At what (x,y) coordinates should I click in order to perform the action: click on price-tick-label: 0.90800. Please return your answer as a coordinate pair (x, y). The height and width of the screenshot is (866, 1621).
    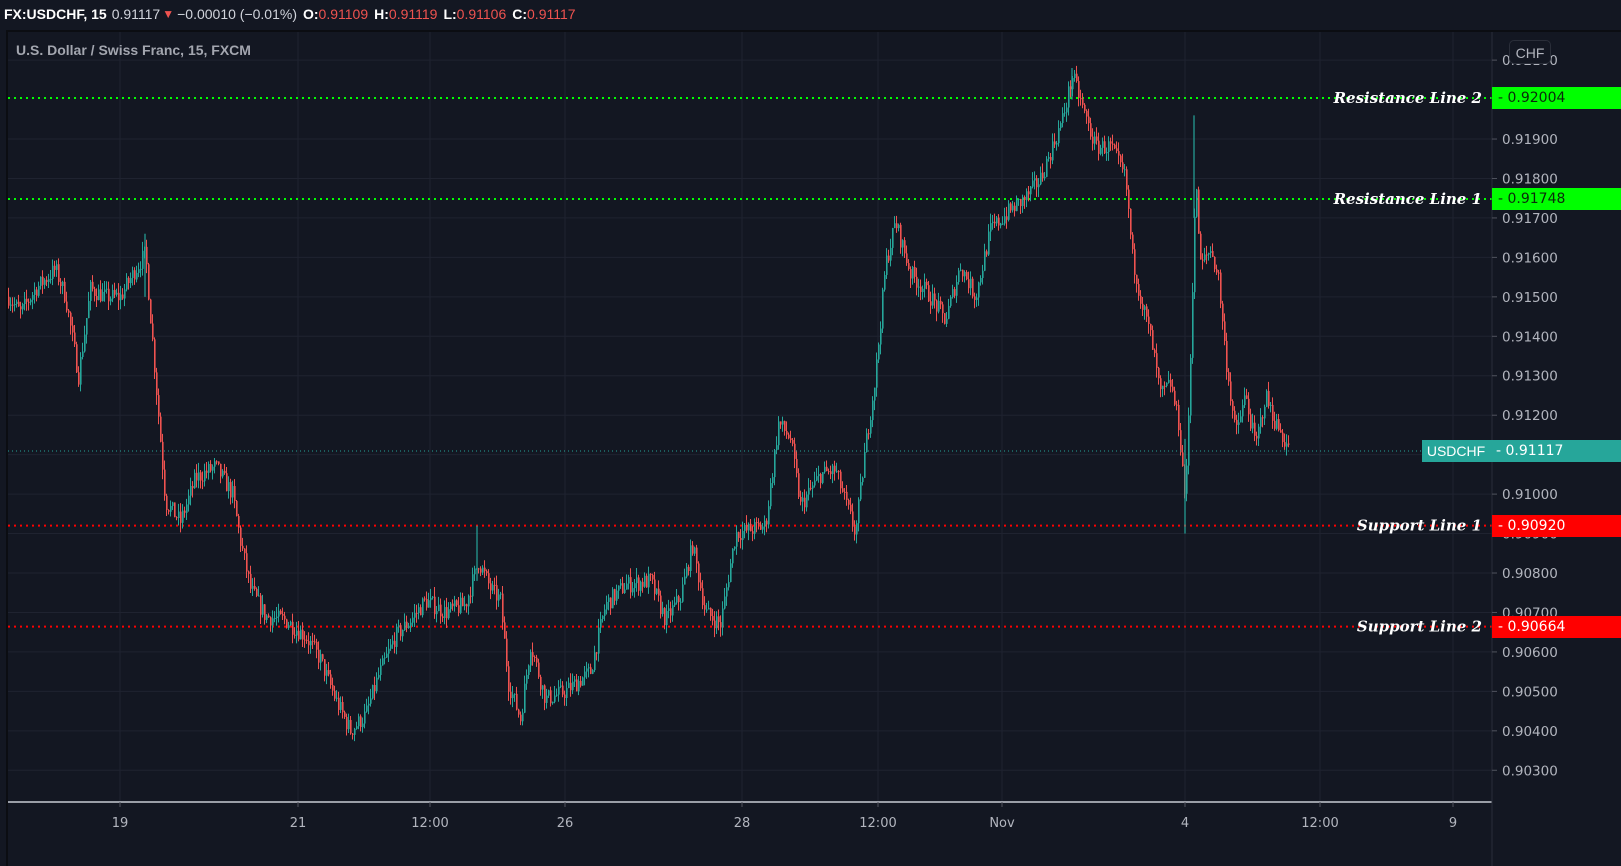
    Looking at the image, I should click on (1530, 574).